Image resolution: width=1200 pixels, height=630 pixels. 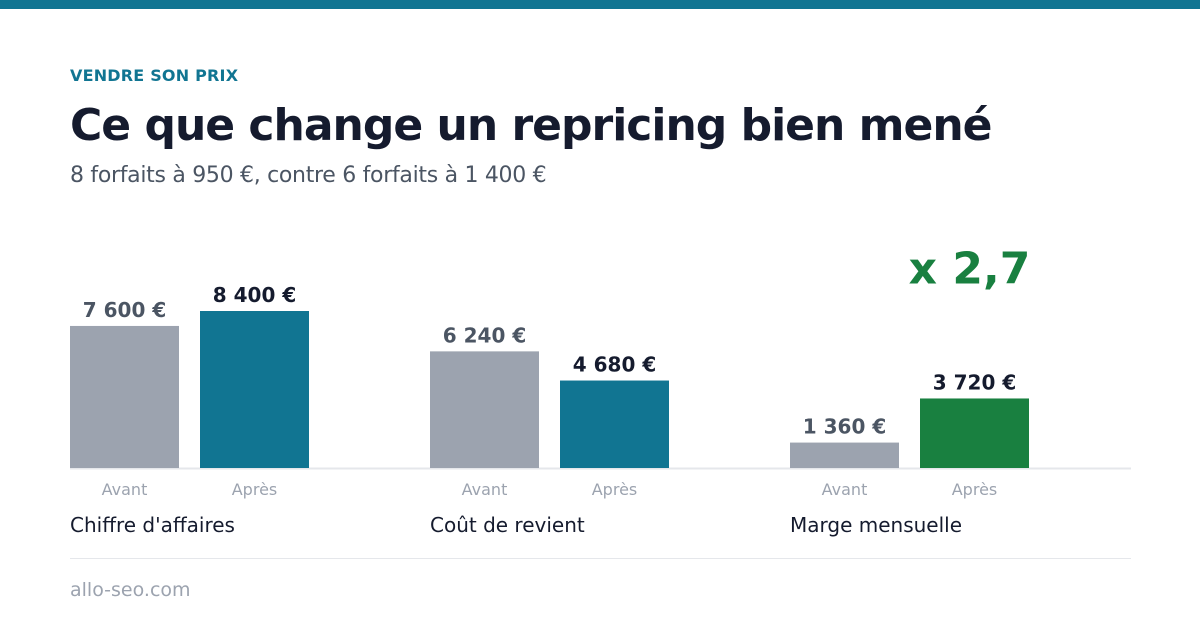 I want to click on bar-marge-mensuelle-apres, so click(x=974, y=433).